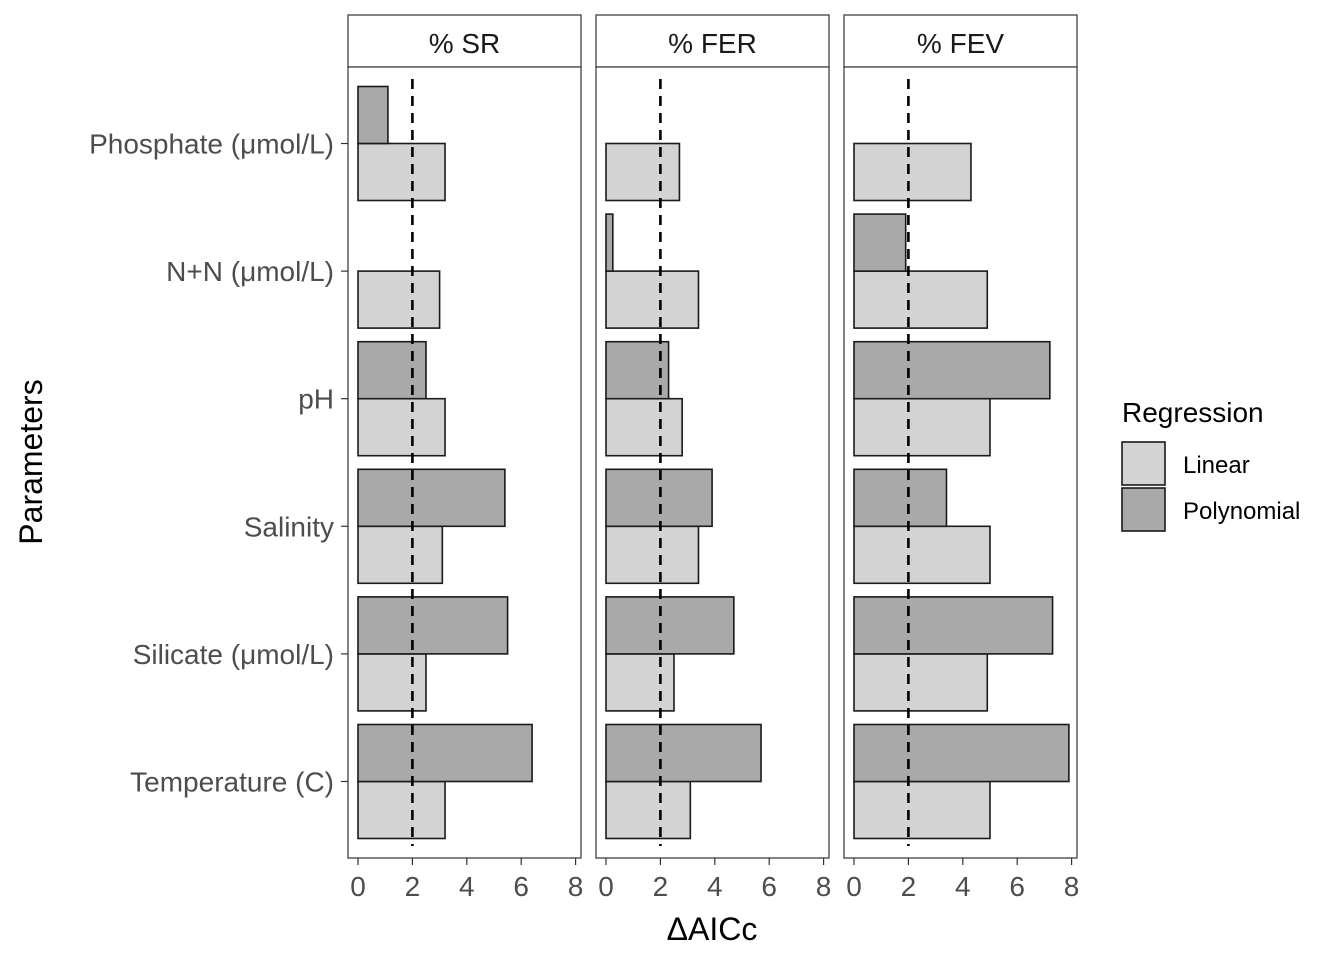 Image resolution: width=1344 pixels, height=960 pixels. Describe the element at coordinates (31, 461) in the screenshot. I see `y-axis-title: Parameters` at that location.